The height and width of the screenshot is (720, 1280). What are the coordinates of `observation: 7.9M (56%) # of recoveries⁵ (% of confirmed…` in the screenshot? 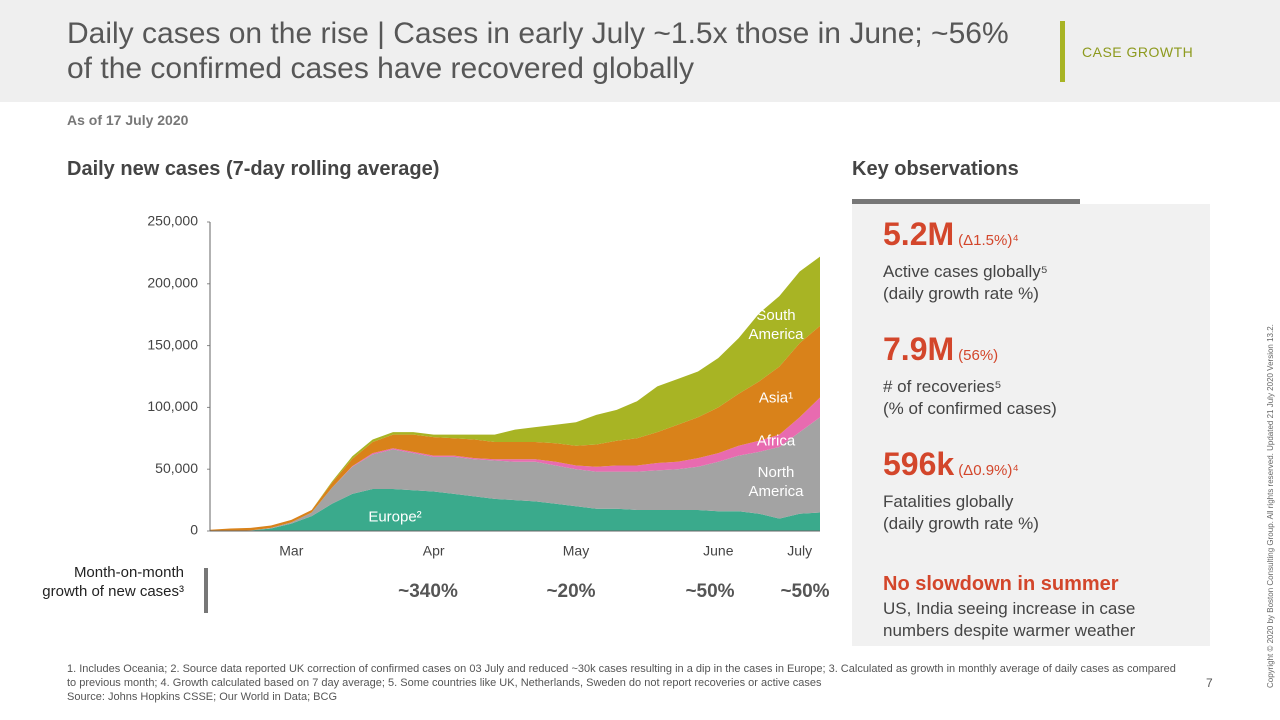 It's located at (1046, 374).